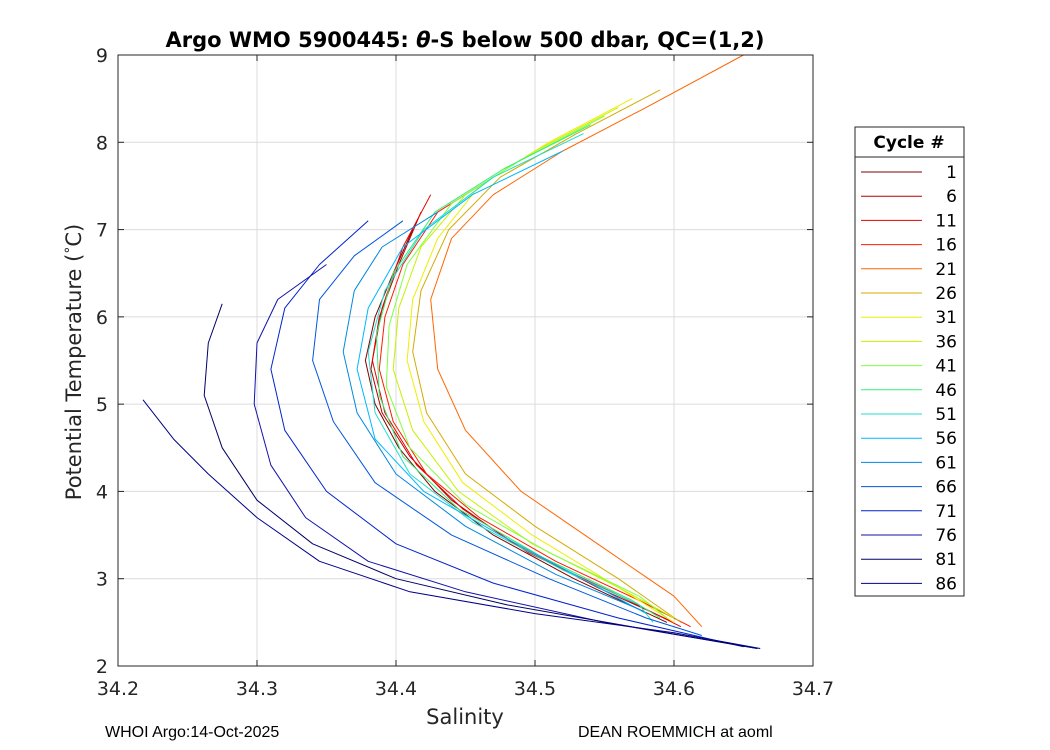  What do you see at coordinates (908, 143) in the screenshot?
I see `legend-title: Cycle #` at bounding box center [908, 143].